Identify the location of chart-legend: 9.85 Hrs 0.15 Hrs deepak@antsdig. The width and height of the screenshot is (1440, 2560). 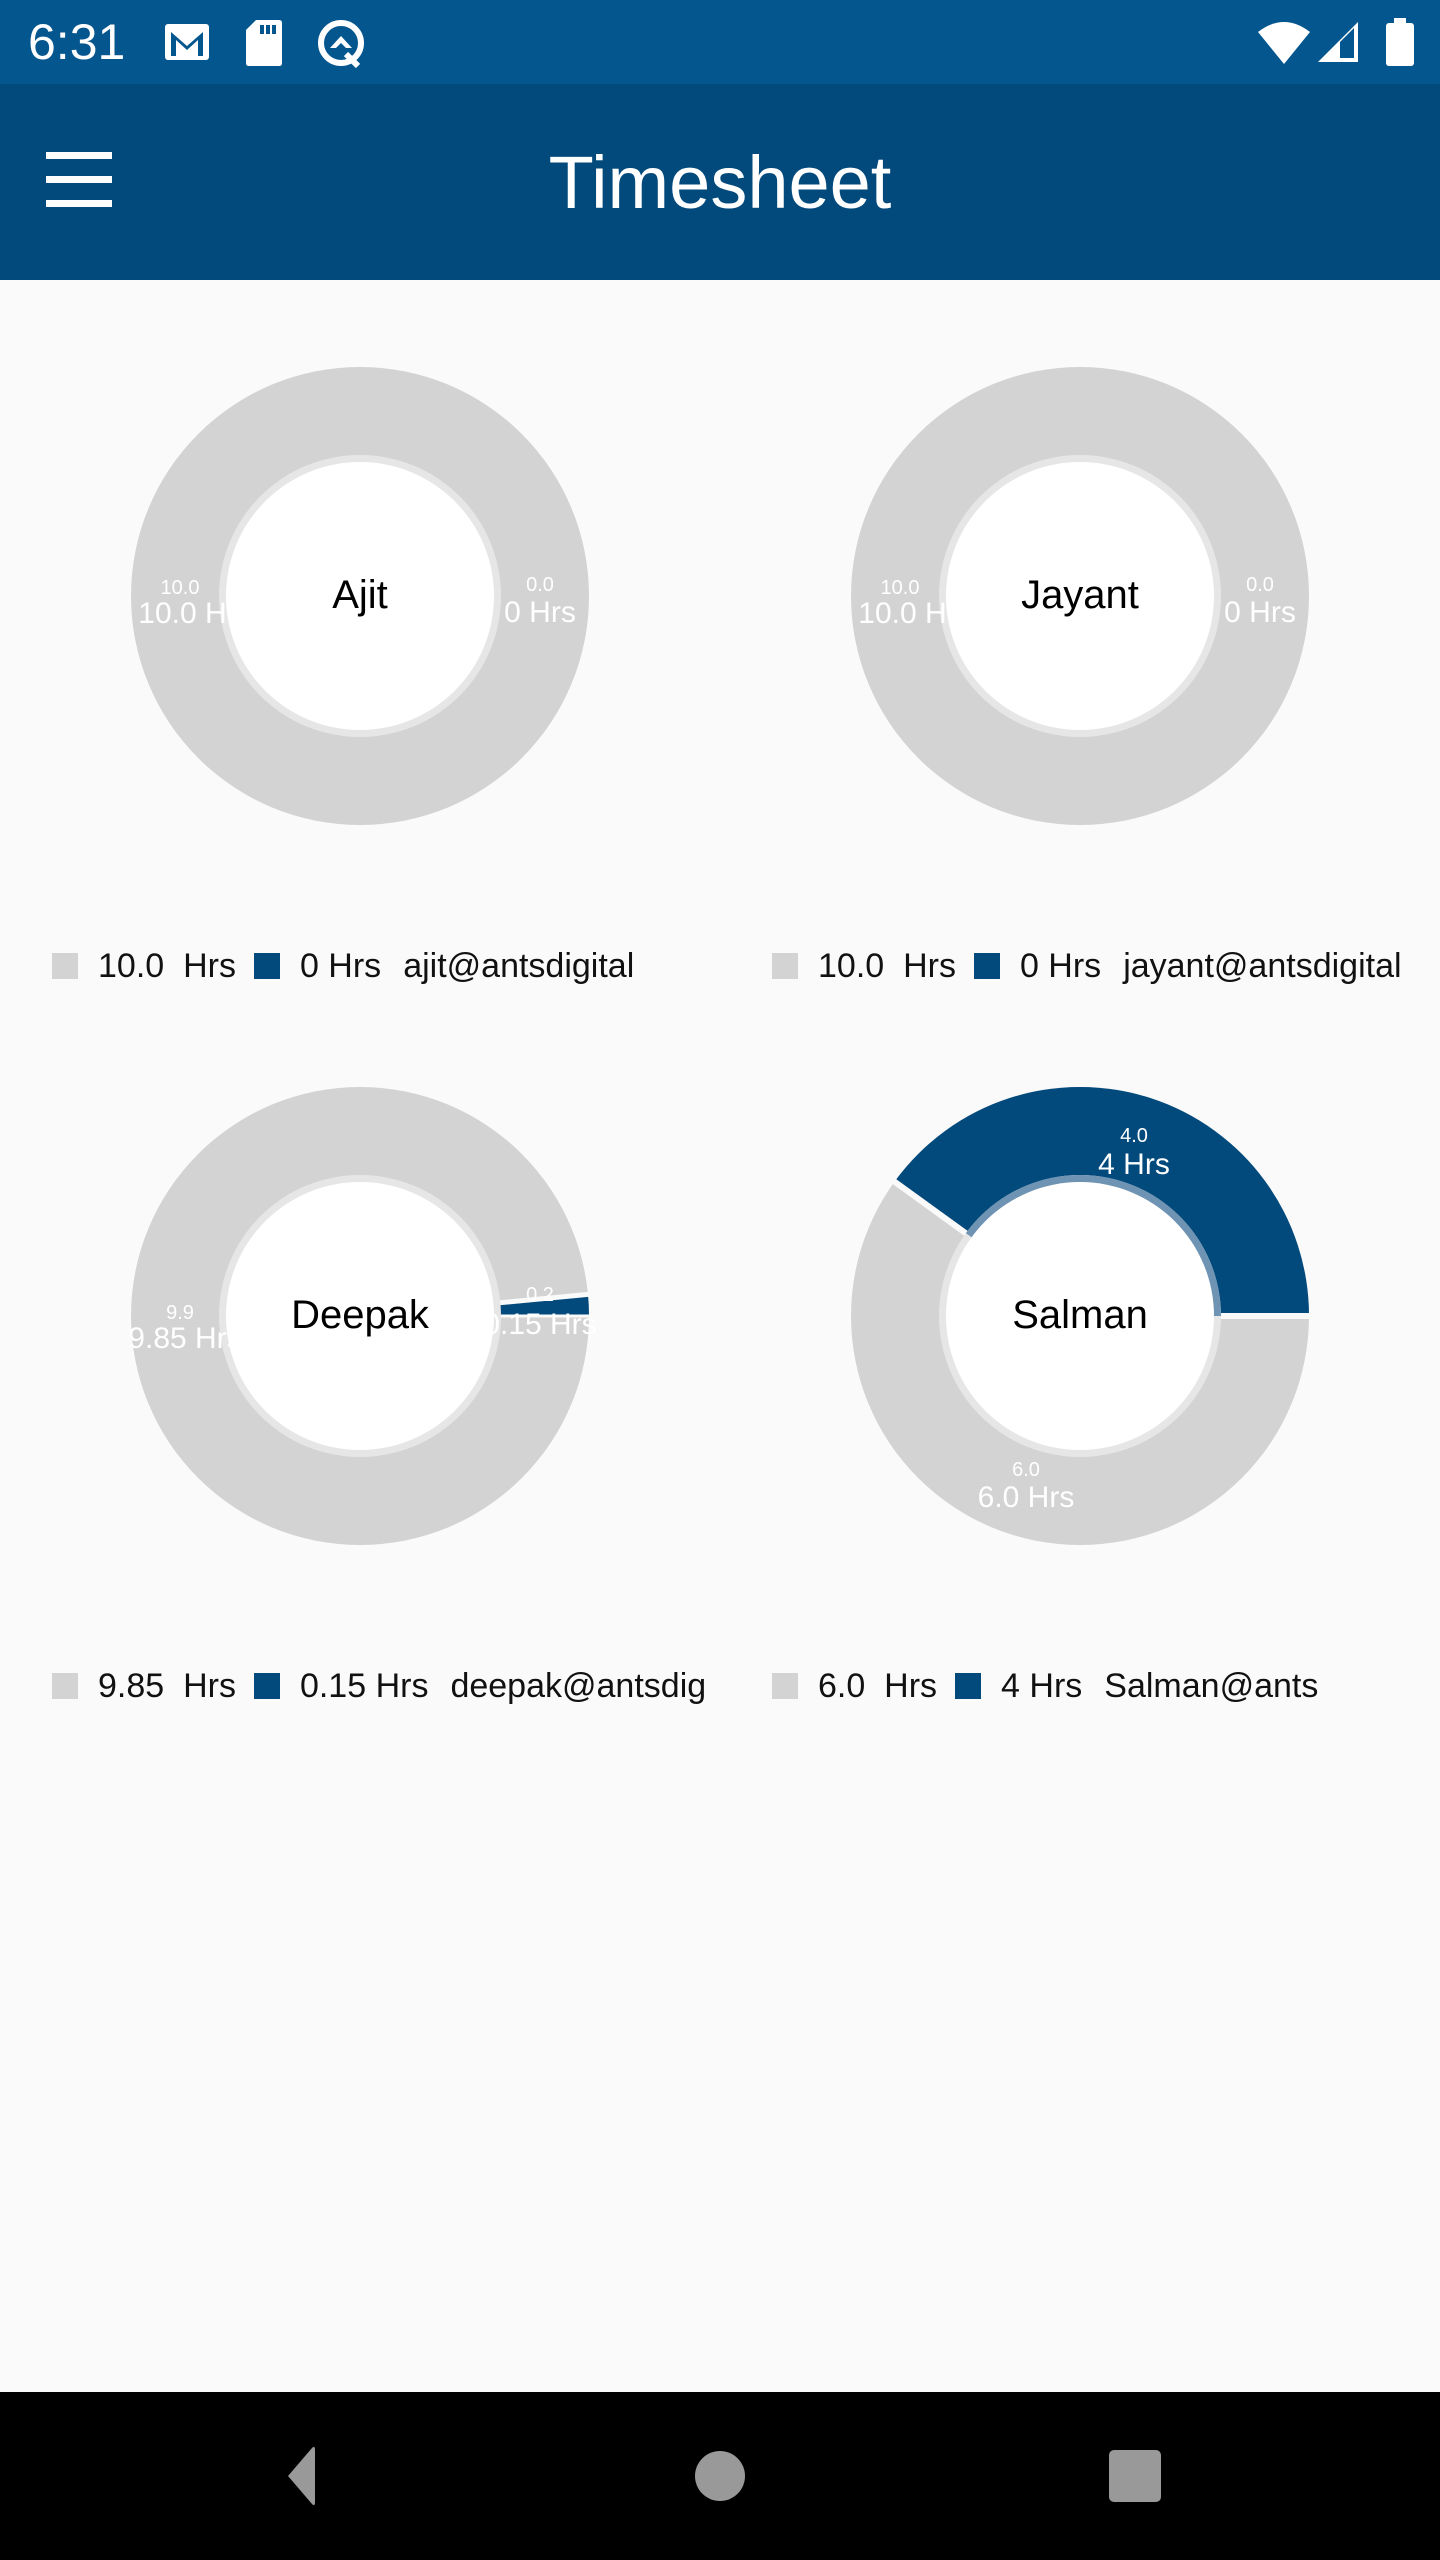
(379, 1686).